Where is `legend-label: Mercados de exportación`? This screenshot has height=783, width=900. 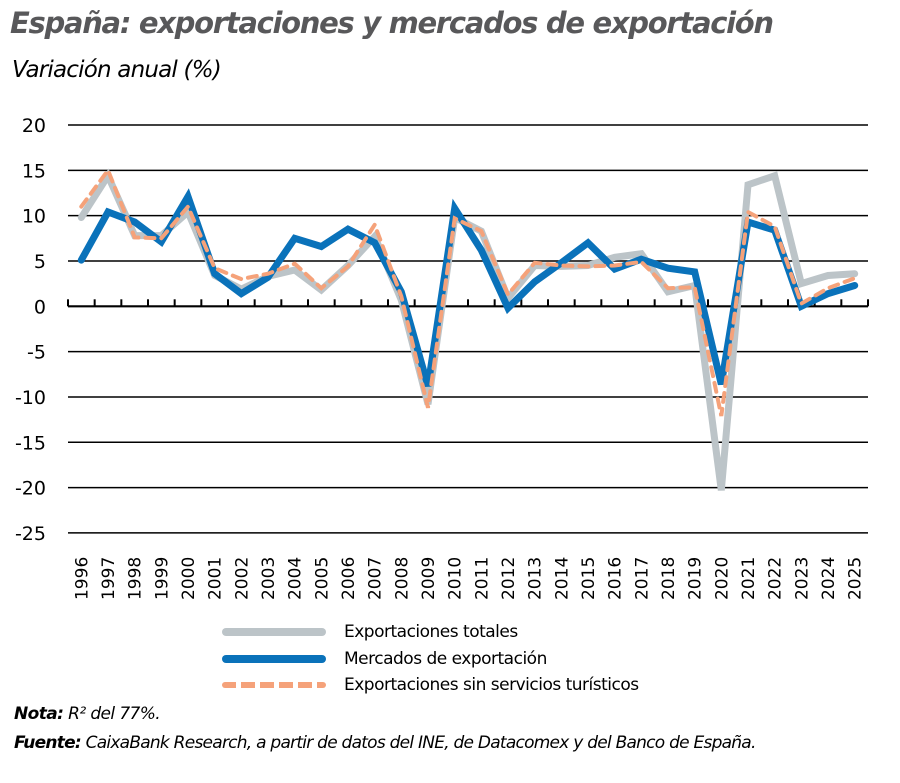 legend-label: Mercados de exportación is located at coordinates (445, 658).